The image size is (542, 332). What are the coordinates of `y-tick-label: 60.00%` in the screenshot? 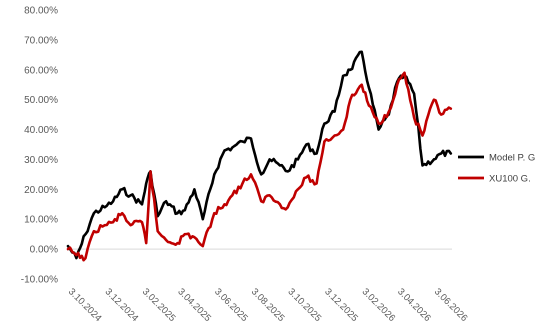 It's located at (41, 70).